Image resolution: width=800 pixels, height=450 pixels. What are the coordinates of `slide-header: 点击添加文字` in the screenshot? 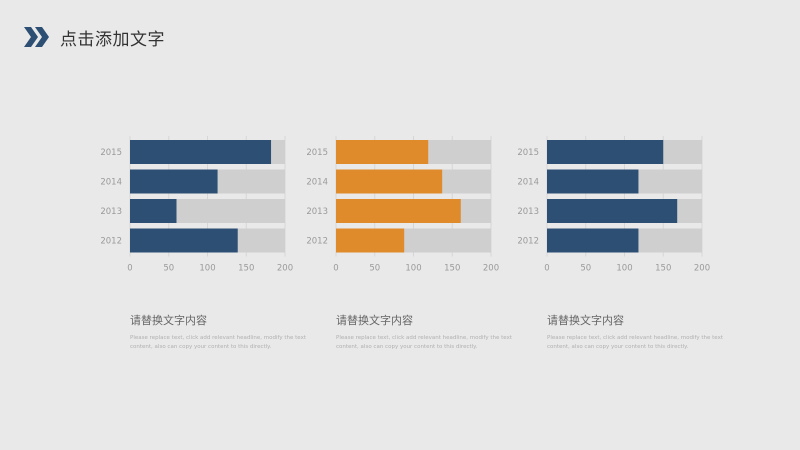 It's located at (93, 37).